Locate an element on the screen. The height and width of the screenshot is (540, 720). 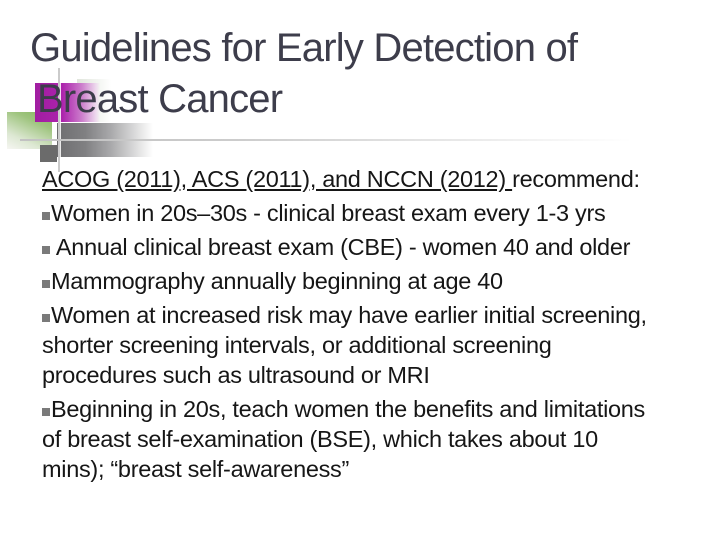
bullet-line-text: procedures such as ultrasound or MRI is located at coordinates (236, 375).